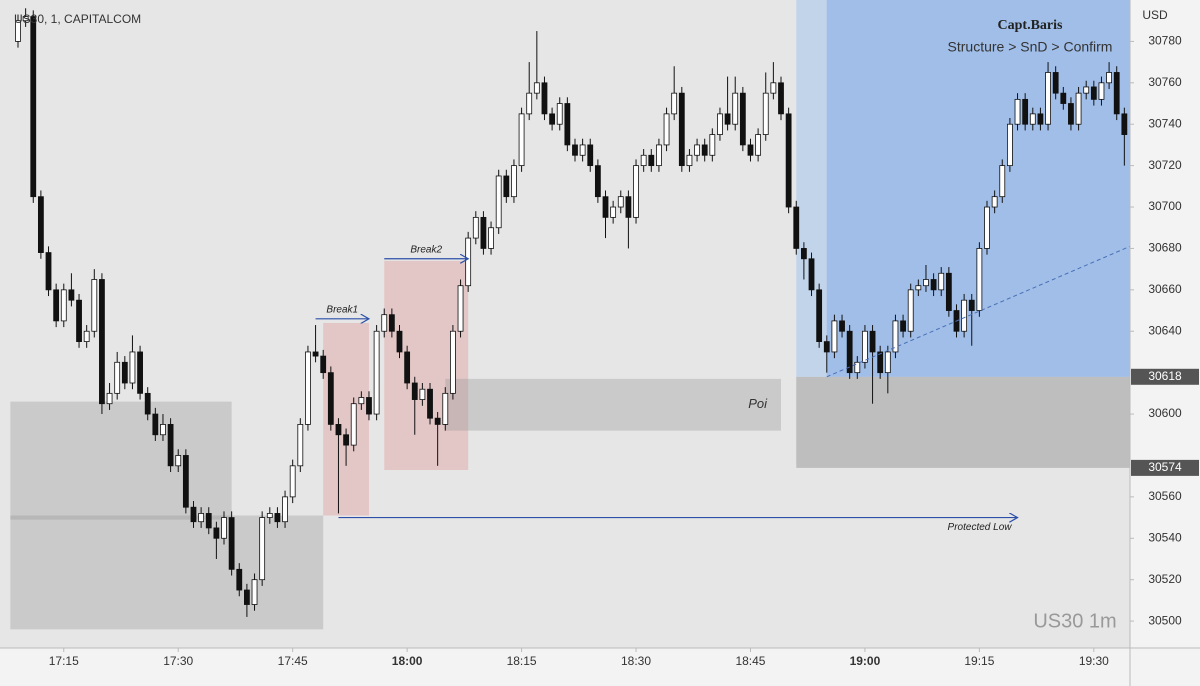  Describe the element at coordinates (1165, 289) in the screenshot. I see `y-tick-label: 30660` at that location.